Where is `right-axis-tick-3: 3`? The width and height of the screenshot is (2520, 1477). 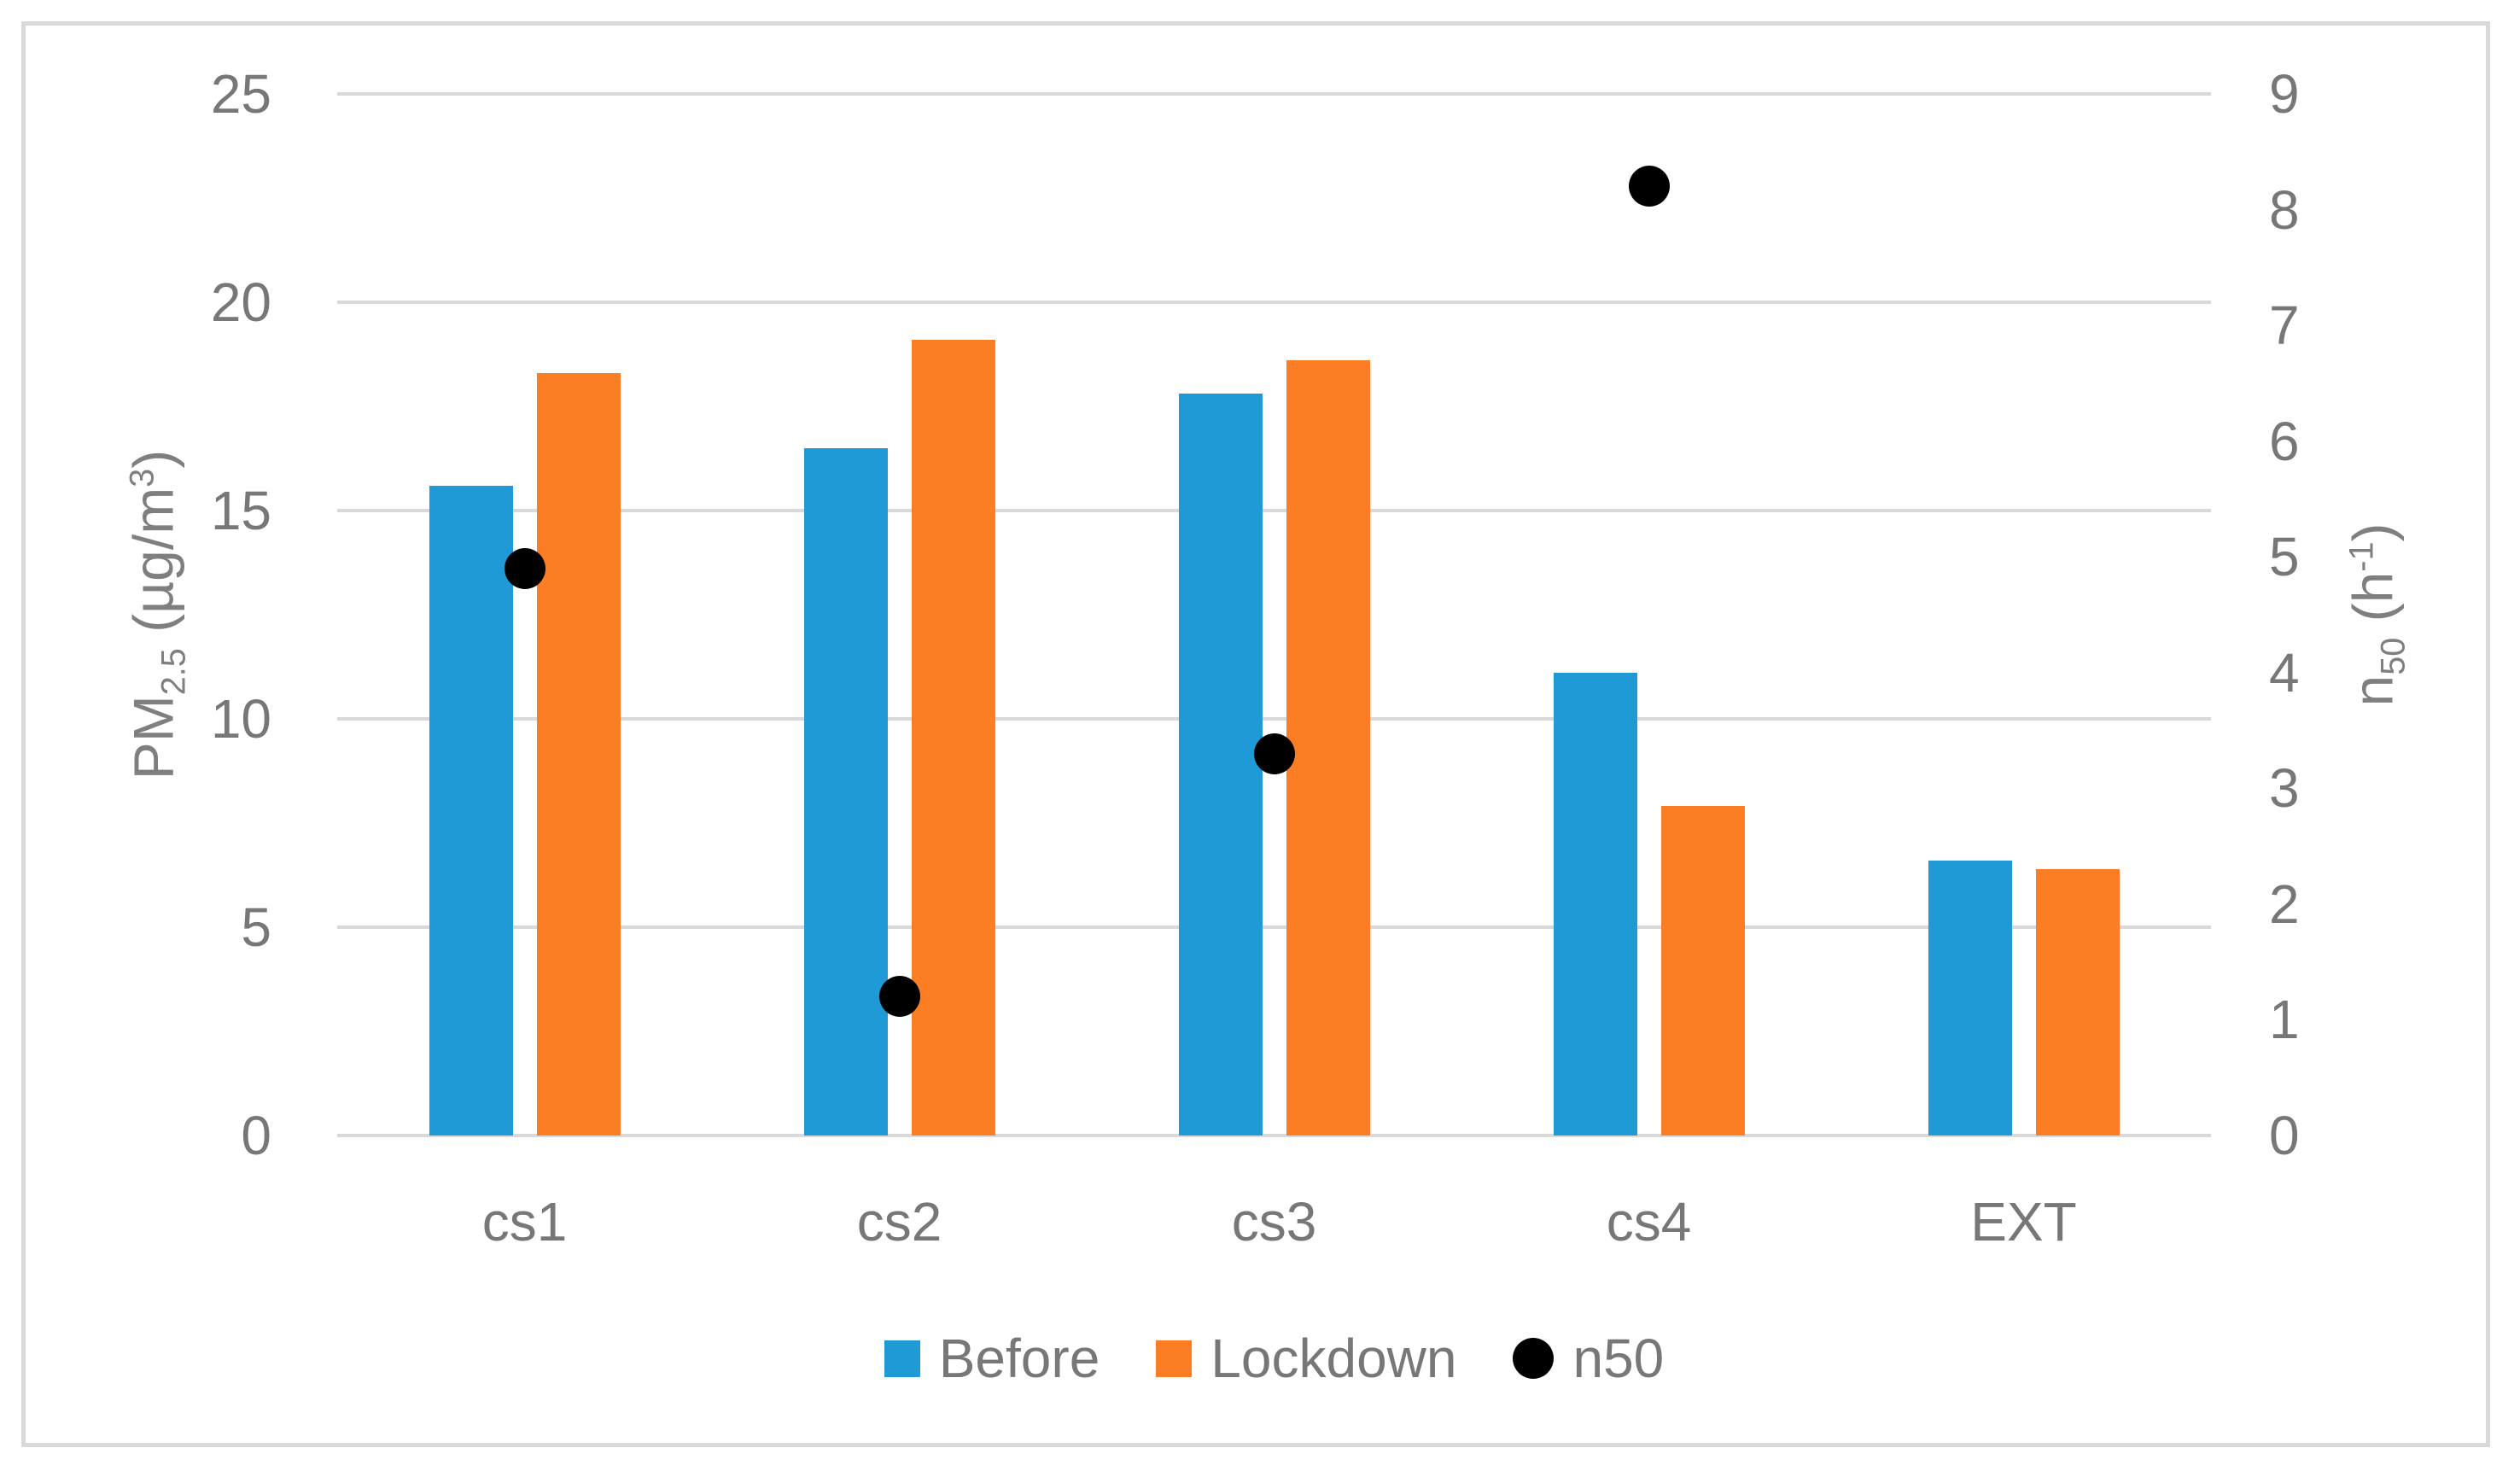
right-axis-tick-3: 3 is located at coordinates (2284, 789).